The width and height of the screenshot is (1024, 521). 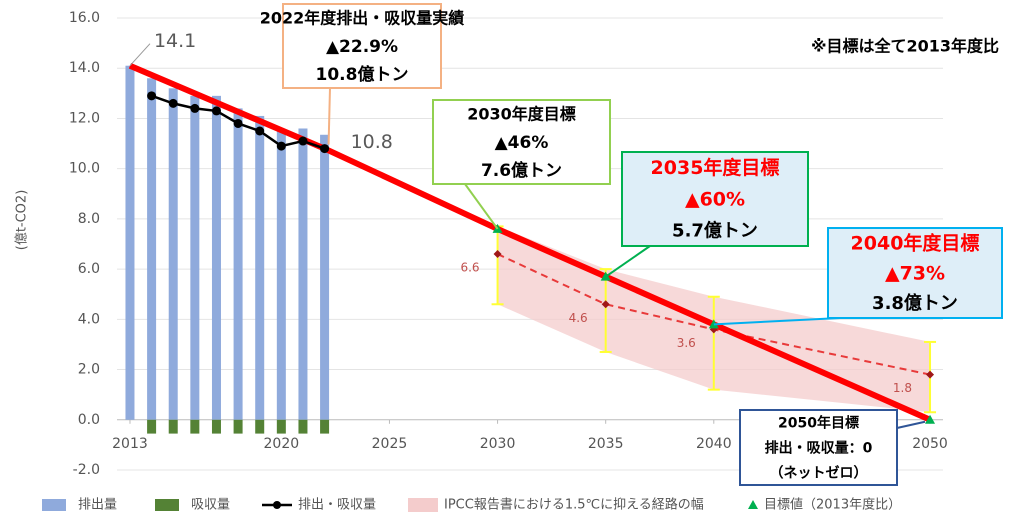 I want to click on leader, so click(x=140, y=55).